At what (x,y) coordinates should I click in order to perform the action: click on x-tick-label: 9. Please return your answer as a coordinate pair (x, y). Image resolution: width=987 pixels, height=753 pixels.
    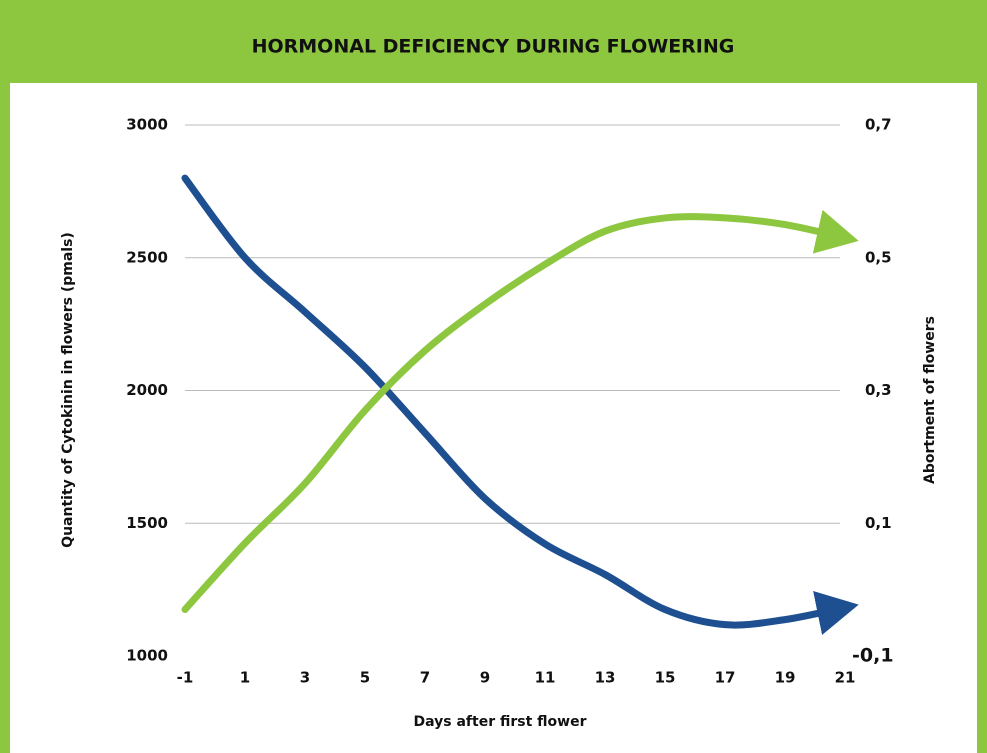
    Looking at the image, I should click on (485, 678).